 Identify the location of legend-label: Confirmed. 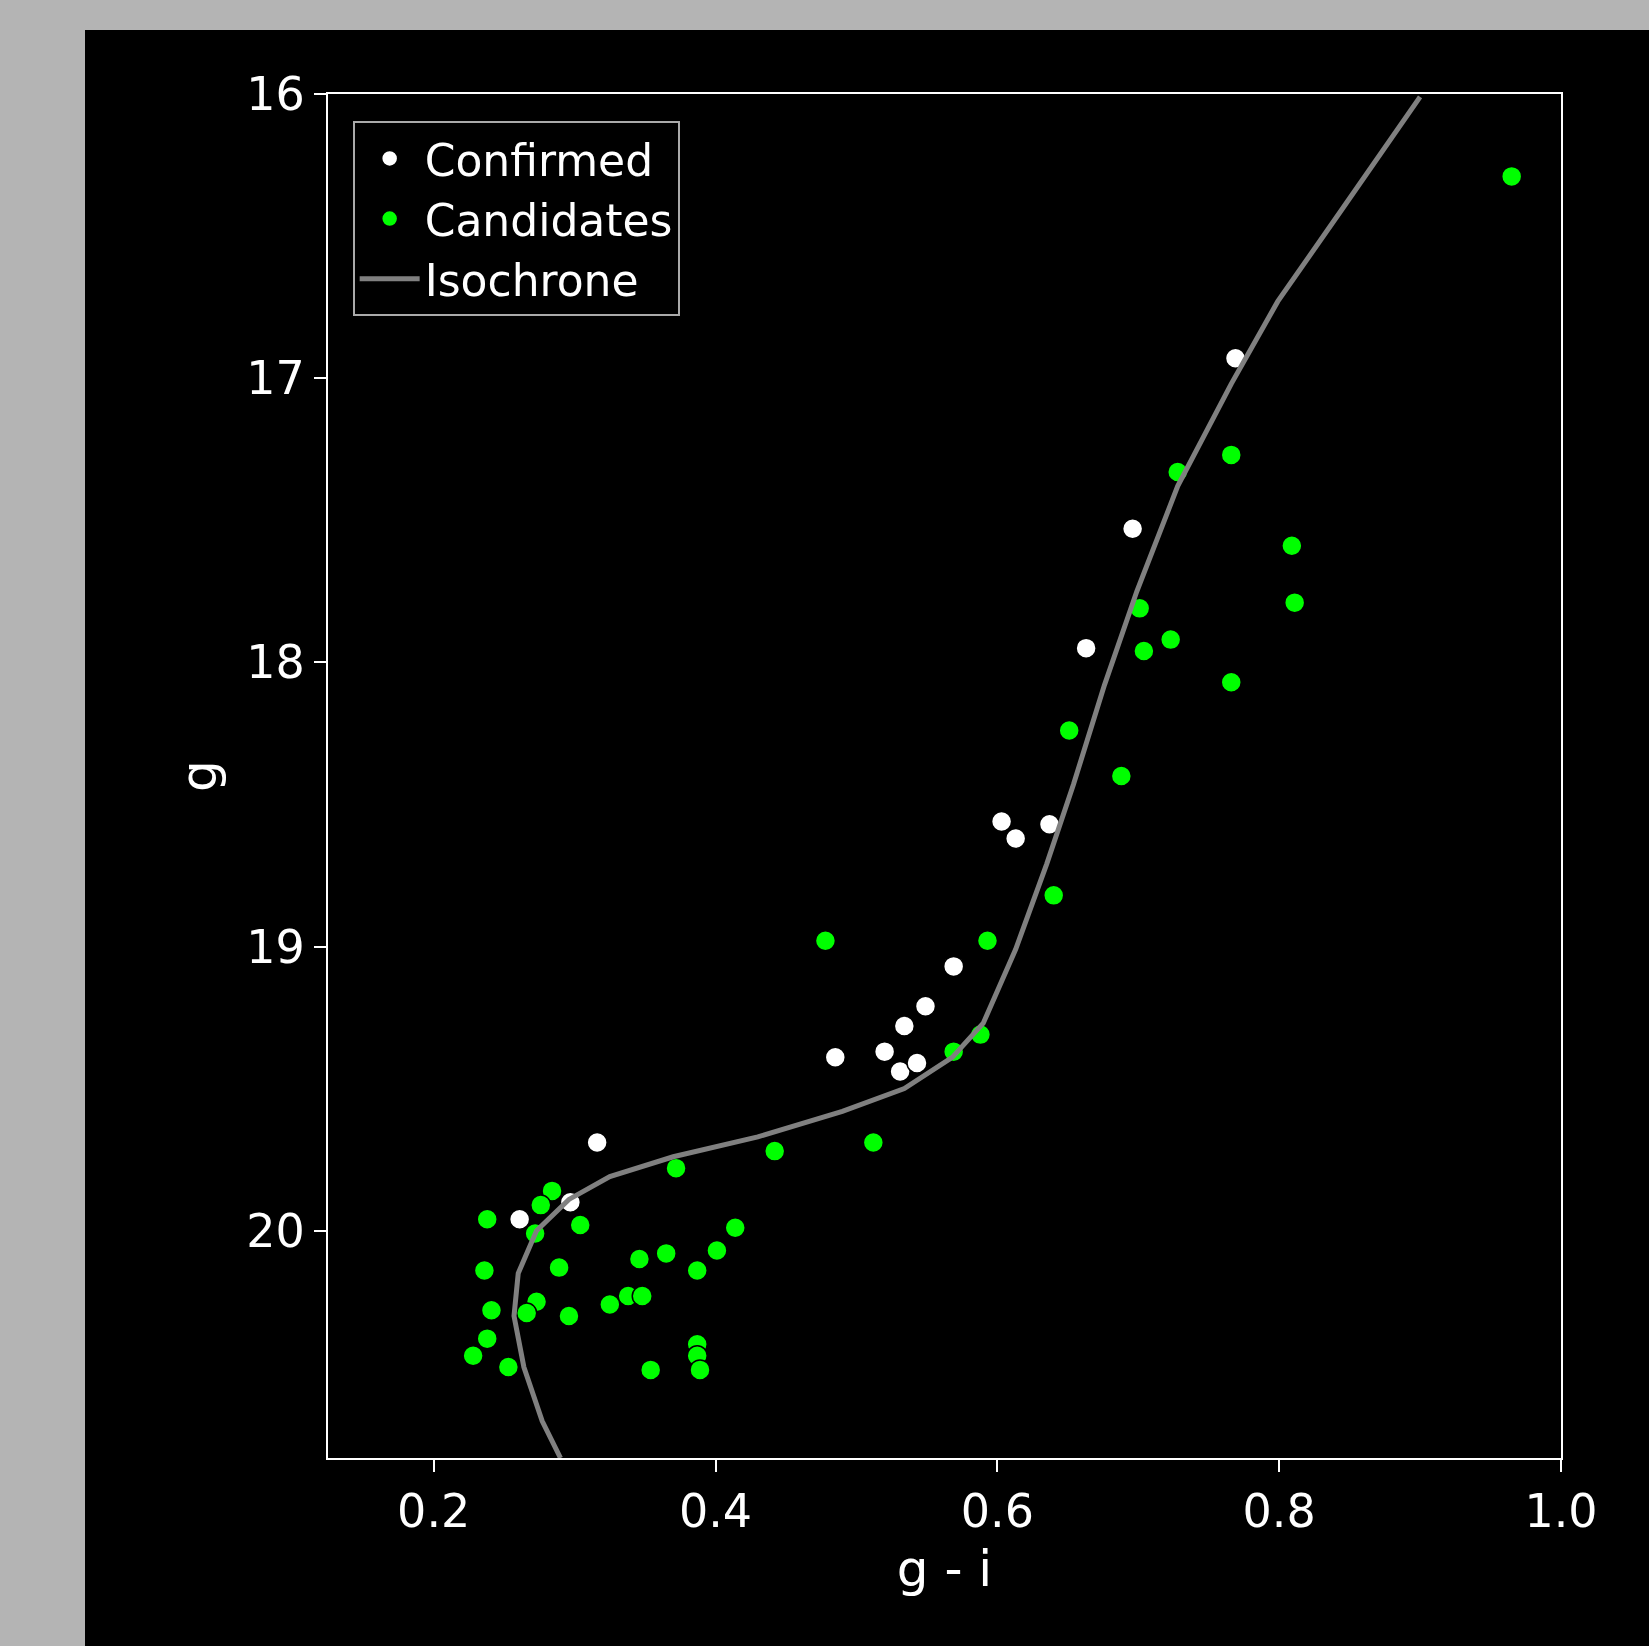
(539, 160).